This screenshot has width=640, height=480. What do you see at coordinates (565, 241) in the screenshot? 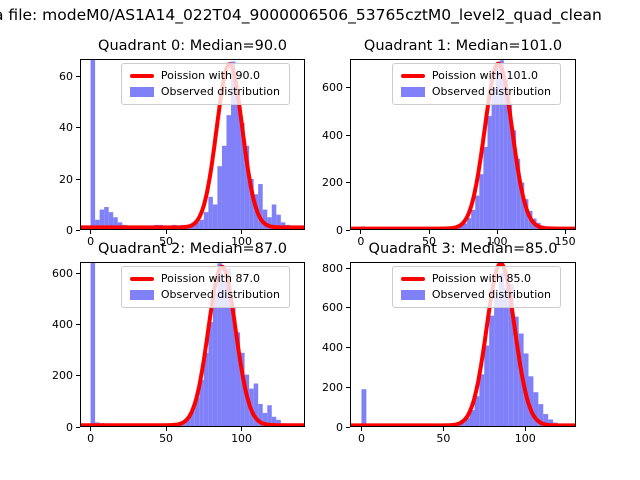
I see `x-tick-label: 150` at bounding box center [565, 241].